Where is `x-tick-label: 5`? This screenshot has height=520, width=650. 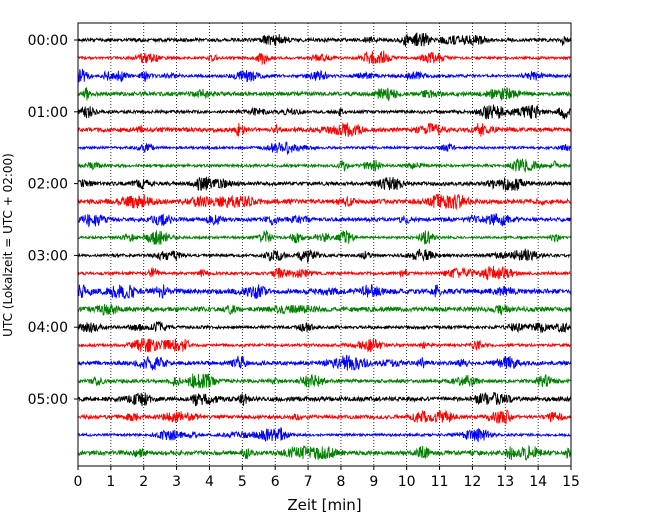 x-tick-label: 5 is located at coordinates (242, 482).